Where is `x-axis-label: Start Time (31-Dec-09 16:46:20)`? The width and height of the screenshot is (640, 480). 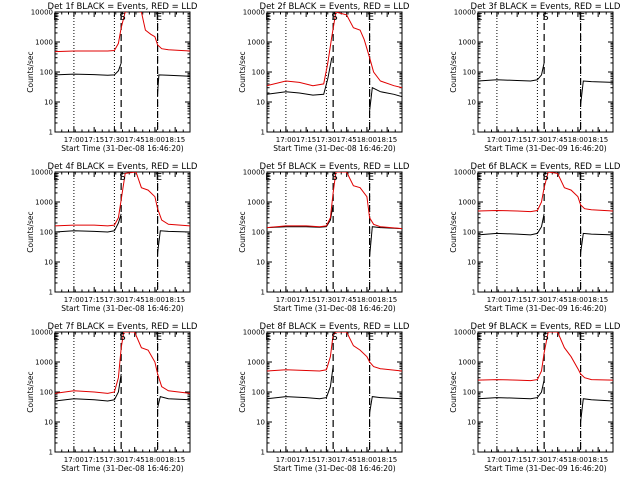
x-axis-label: Start Time (31-Dec-09 16:46:20) is located at coordinates (545, 308).